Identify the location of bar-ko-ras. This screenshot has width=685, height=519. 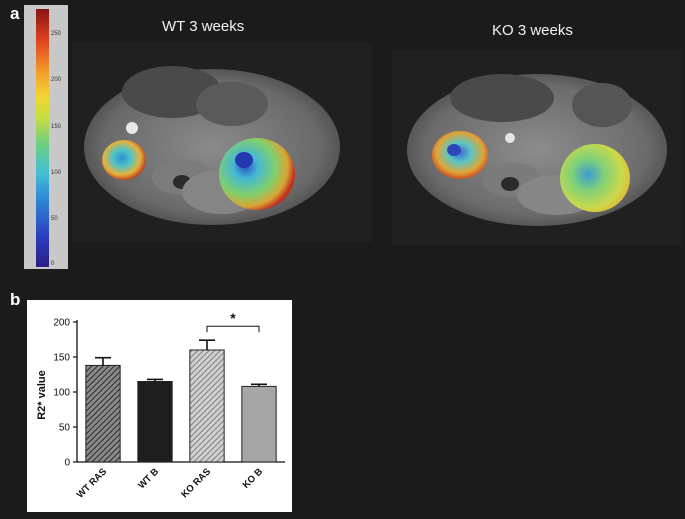
(207, 406).